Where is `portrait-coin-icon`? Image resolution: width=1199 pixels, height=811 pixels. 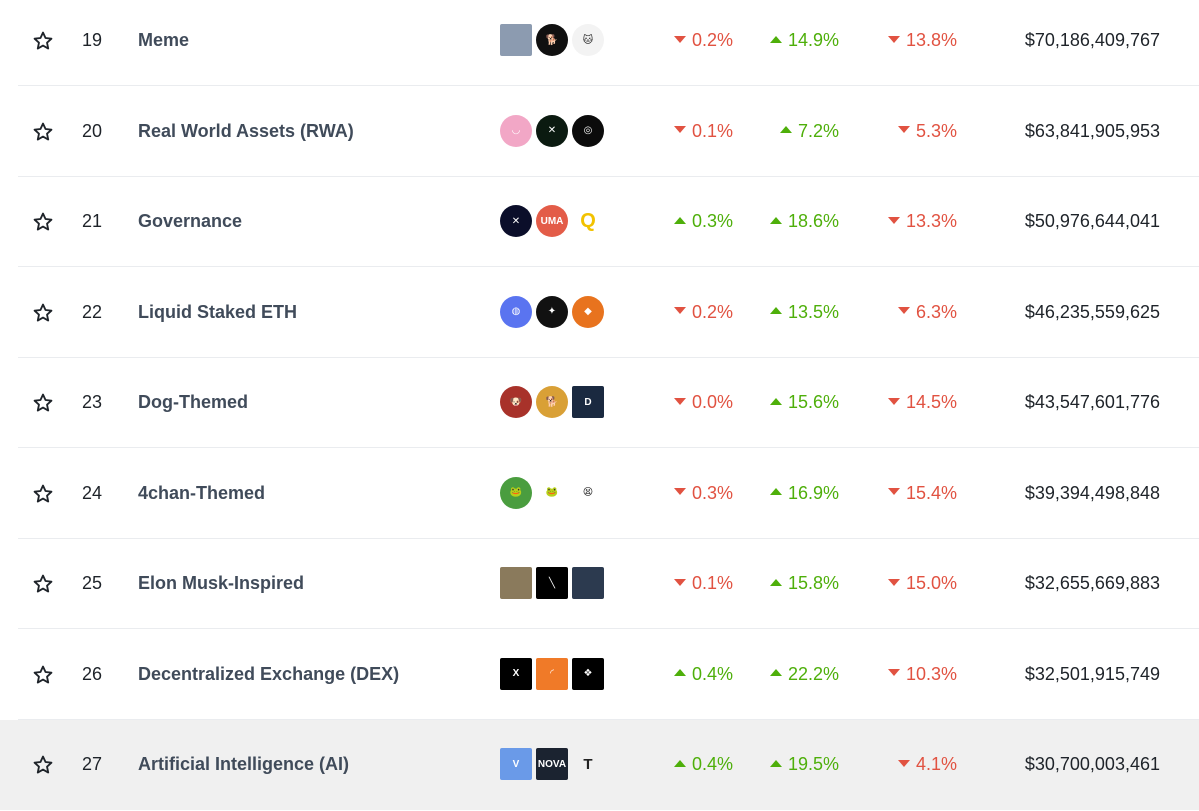
portrait-coin-icon is located at coordinates (588, 583).